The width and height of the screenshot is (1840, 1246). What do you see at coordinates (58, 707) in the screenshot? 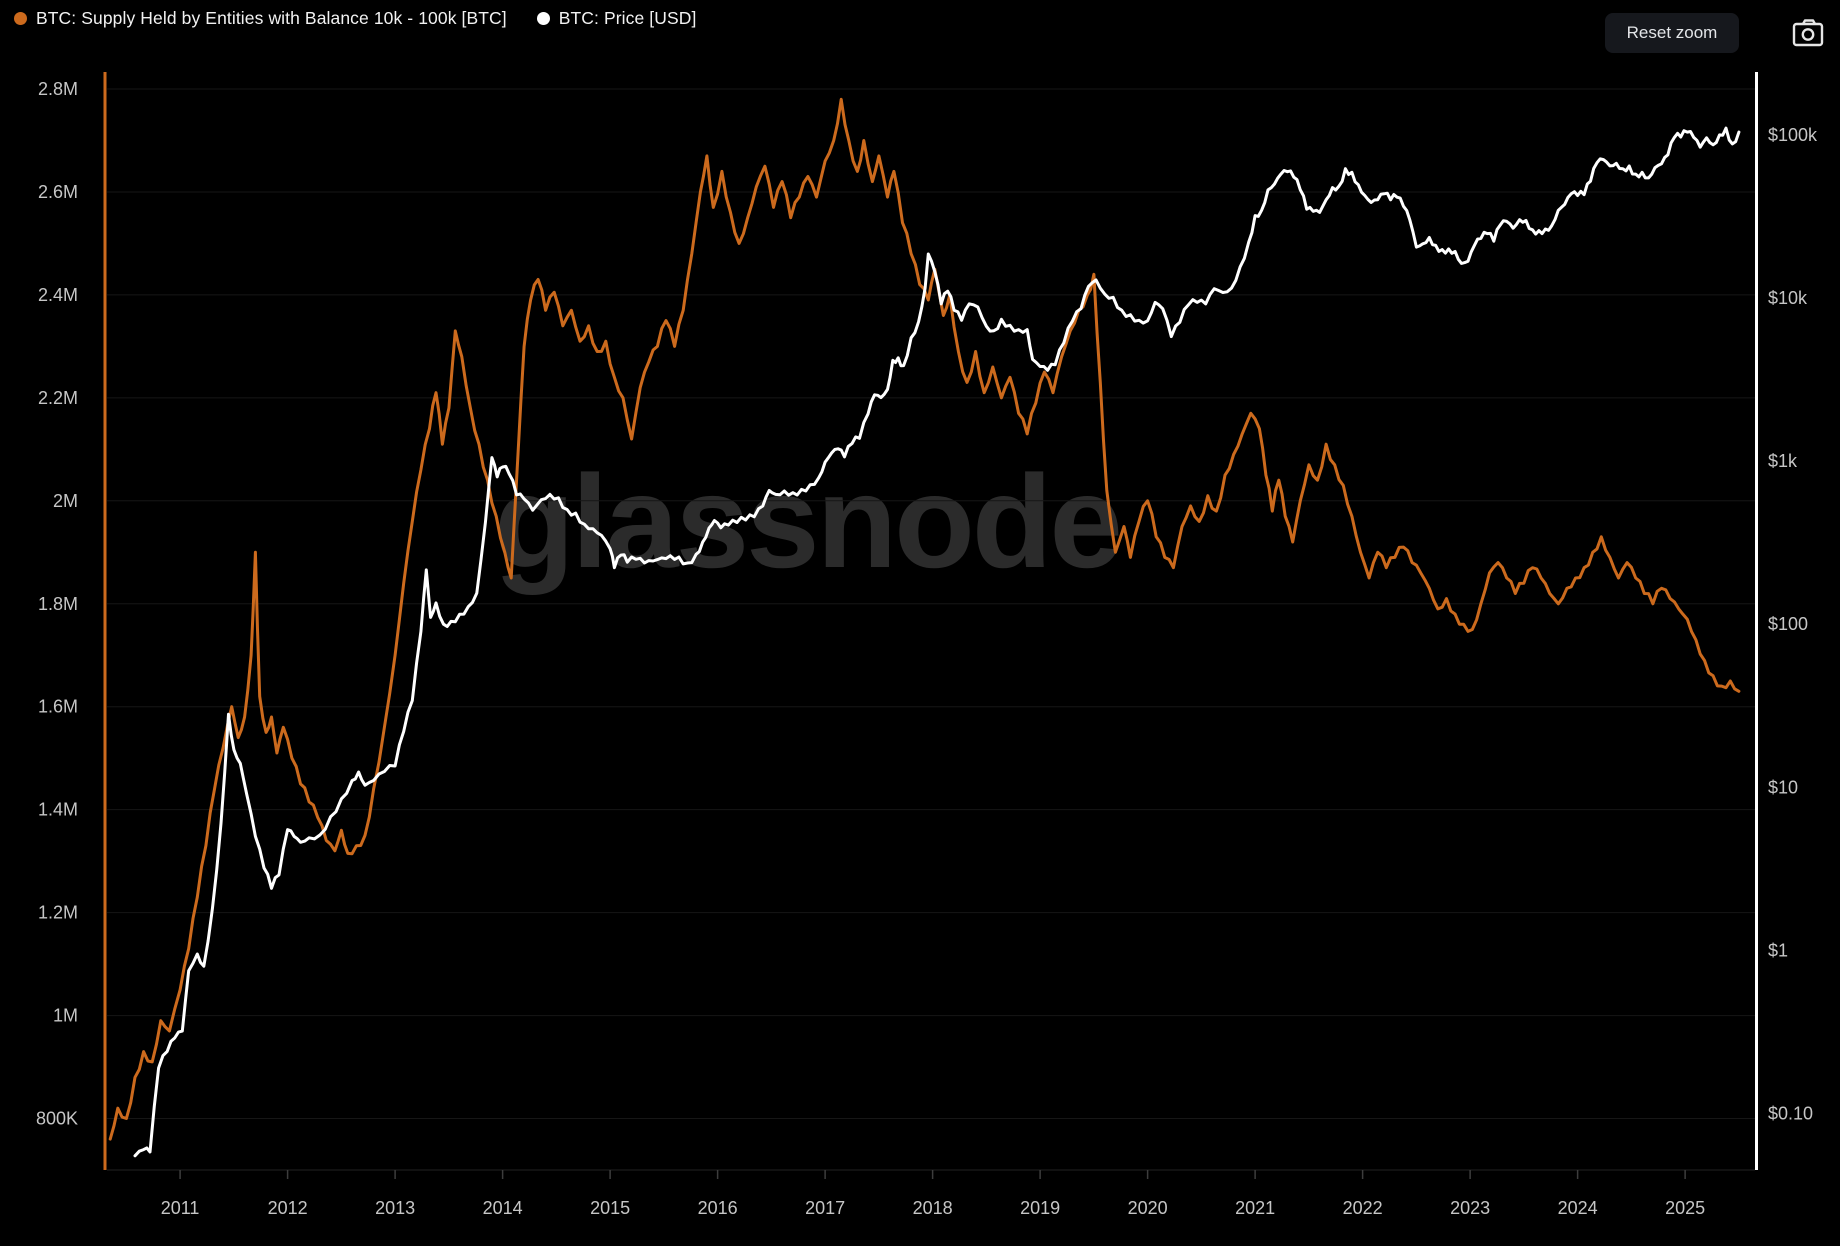
I see `y-left-tick-label: 1.6M` at bounding box center [58, 707].